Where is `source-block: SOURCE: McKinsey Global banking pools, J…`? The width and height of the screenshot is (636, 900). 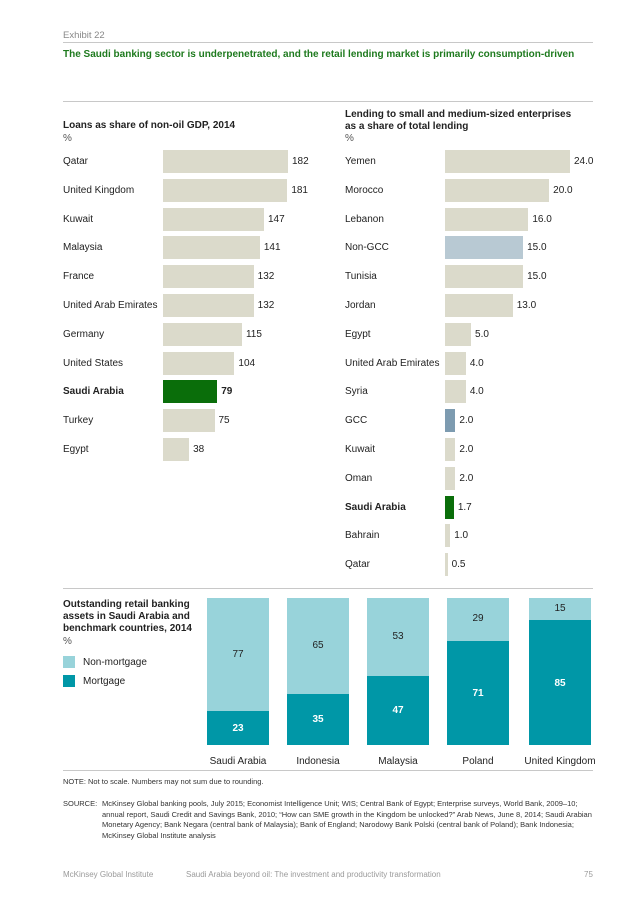
source-block: SOURCE: McKinsey Global banking pools, J… is located at coordinates (330, 820).